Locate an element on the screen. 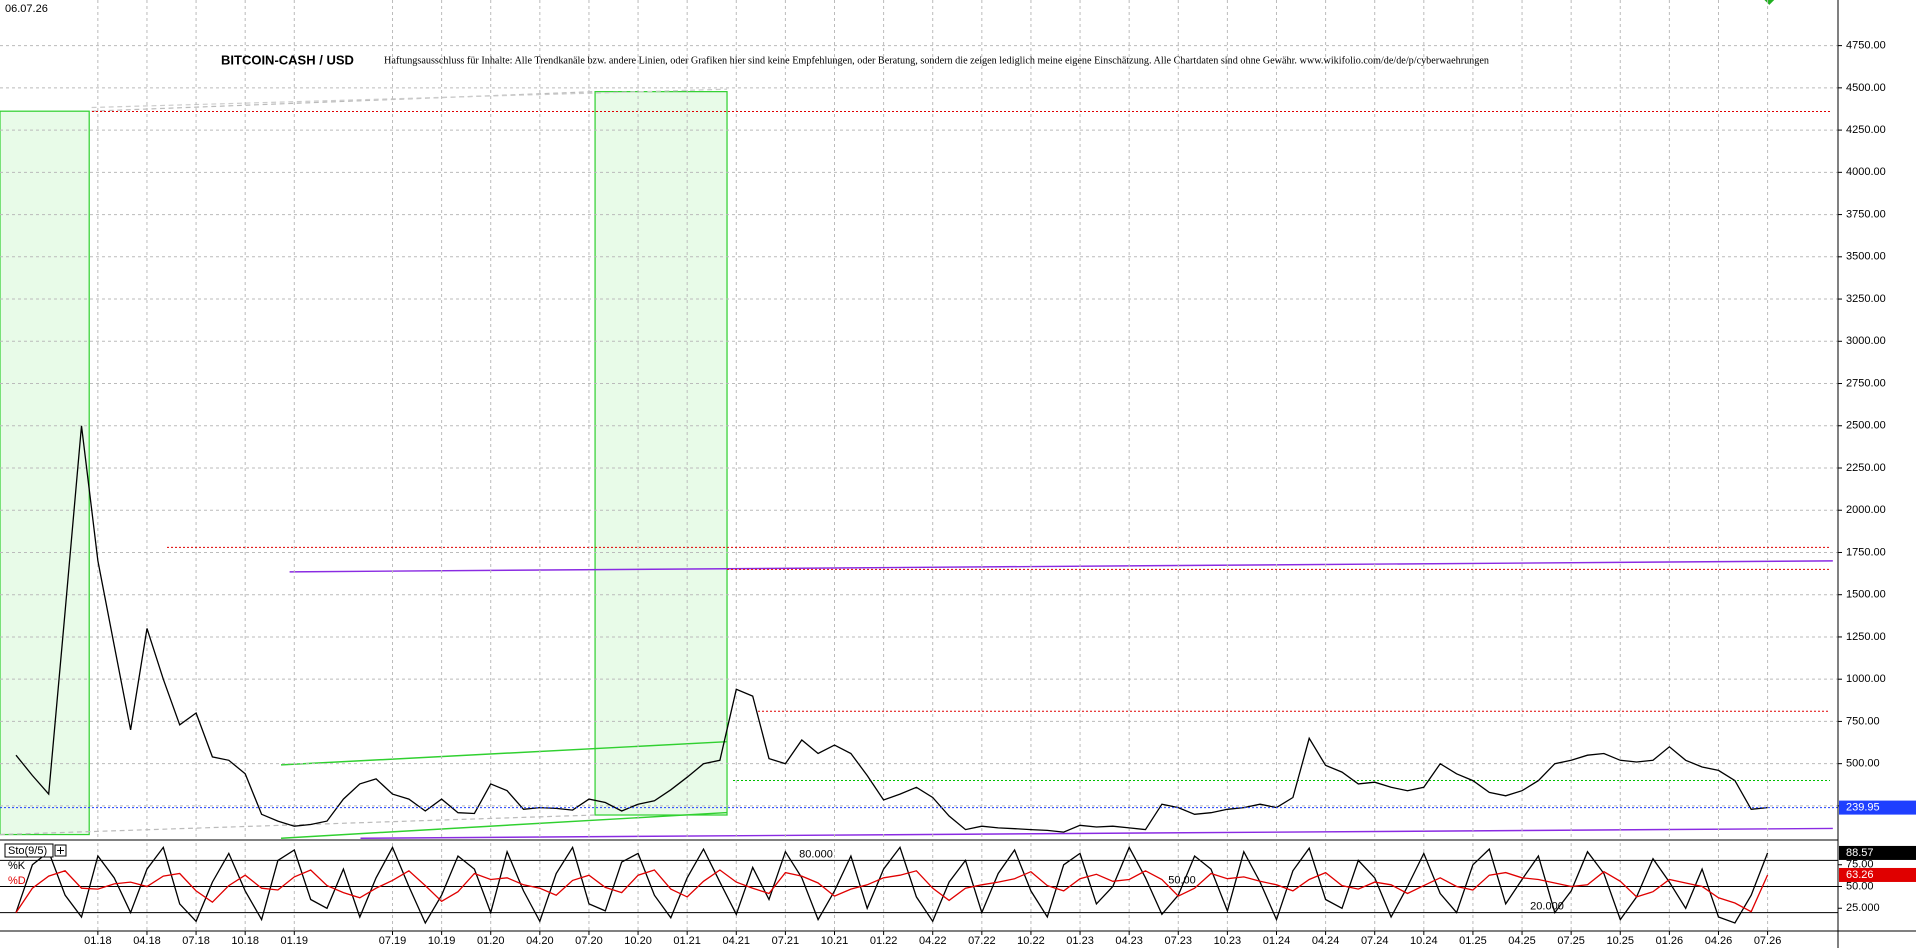 This screenshot has width=1916, height=948. x-tick-label: 04.20 is located at coordinates (540, 941).